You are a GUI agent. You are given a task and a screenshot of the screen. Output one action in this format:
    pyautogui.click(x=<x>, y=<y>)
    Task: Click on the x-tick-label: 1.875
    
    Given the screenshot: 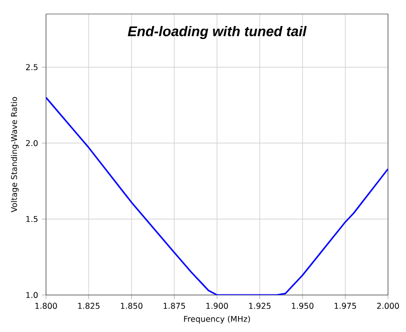 What is the action you would take?
    pyautogui.click(x=174, y=305)
    